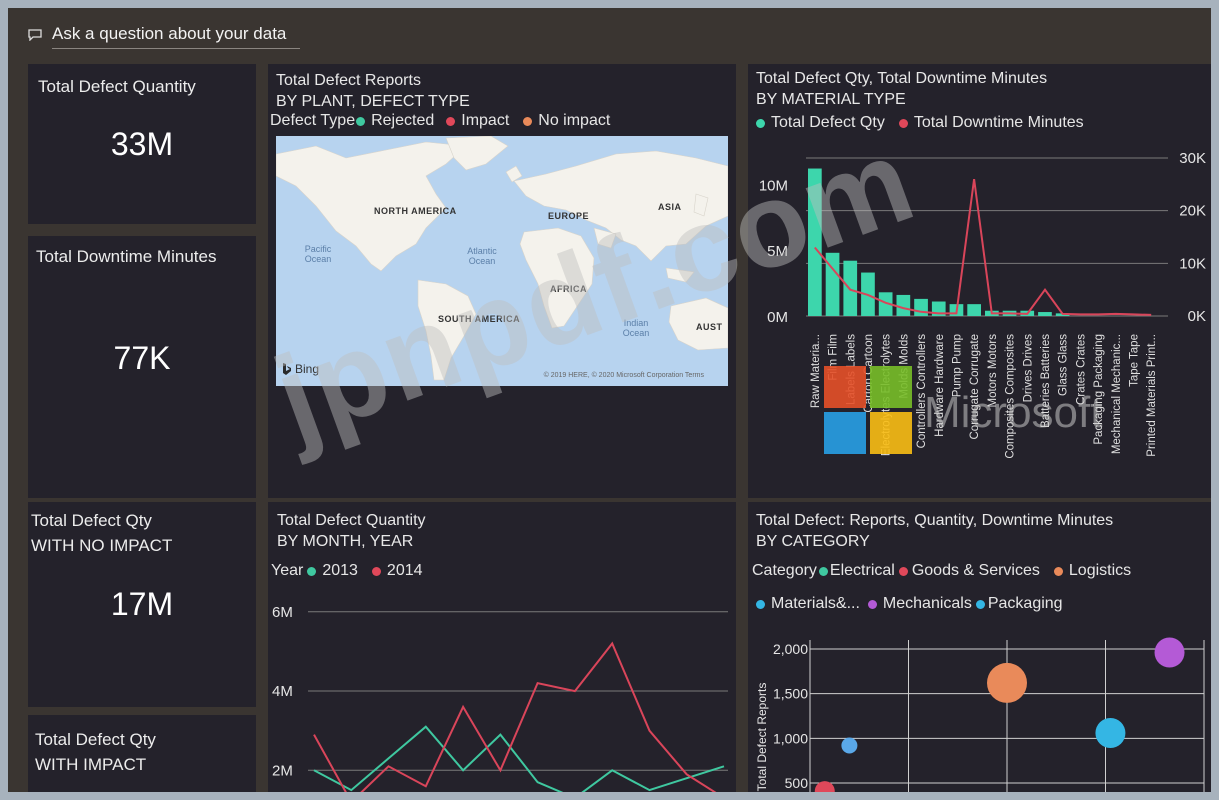 This screenshot has height=800, width=1219. What do you see at coordinates (1011, 396) in the screenshot?
I see `x-tick-label: Composites Composites` at bounding box center [1011, 396].